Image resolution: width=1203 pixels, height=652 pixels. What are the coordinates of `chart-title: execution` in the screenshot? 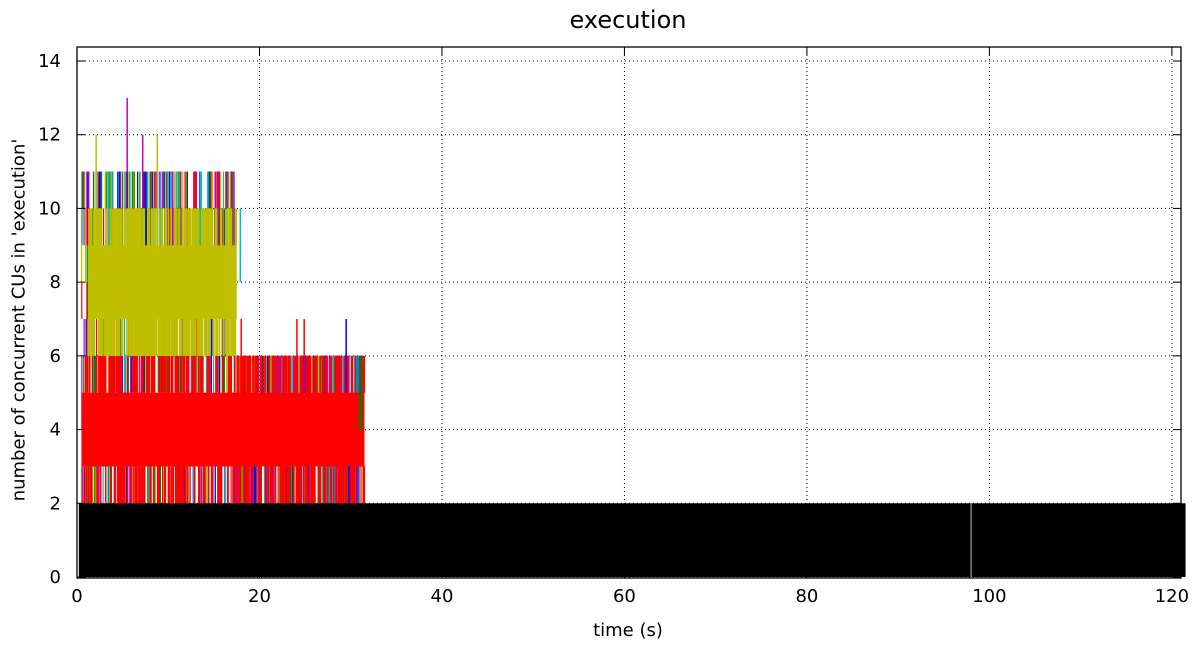 It's located at (628, 20).